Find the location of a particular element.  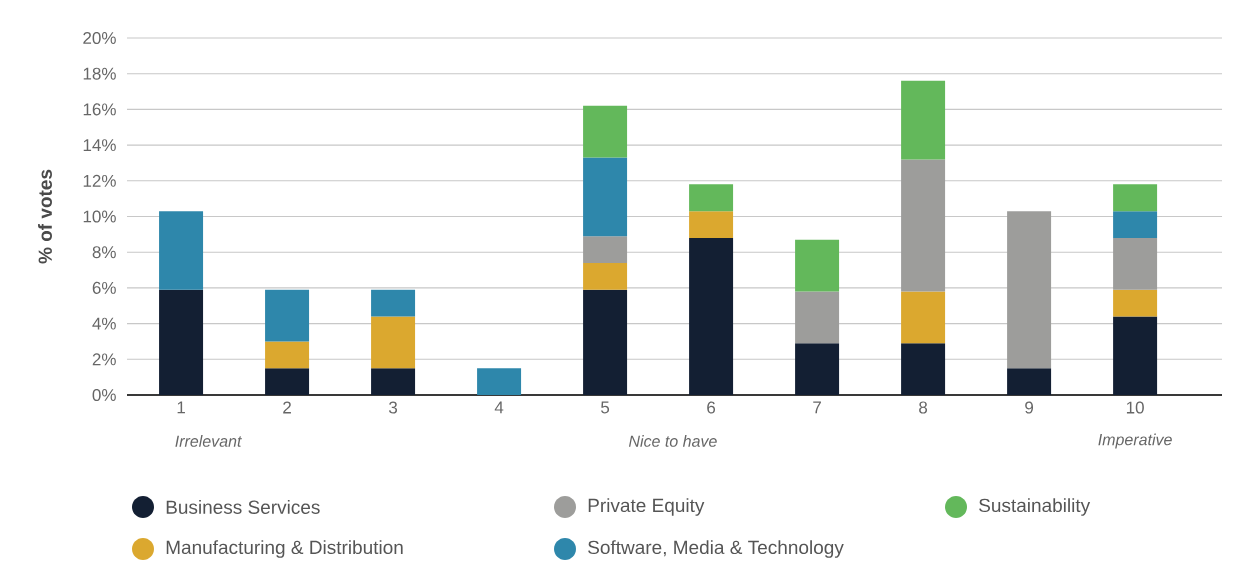

y-tick-label: 10% is located at coordinates (99, 216).